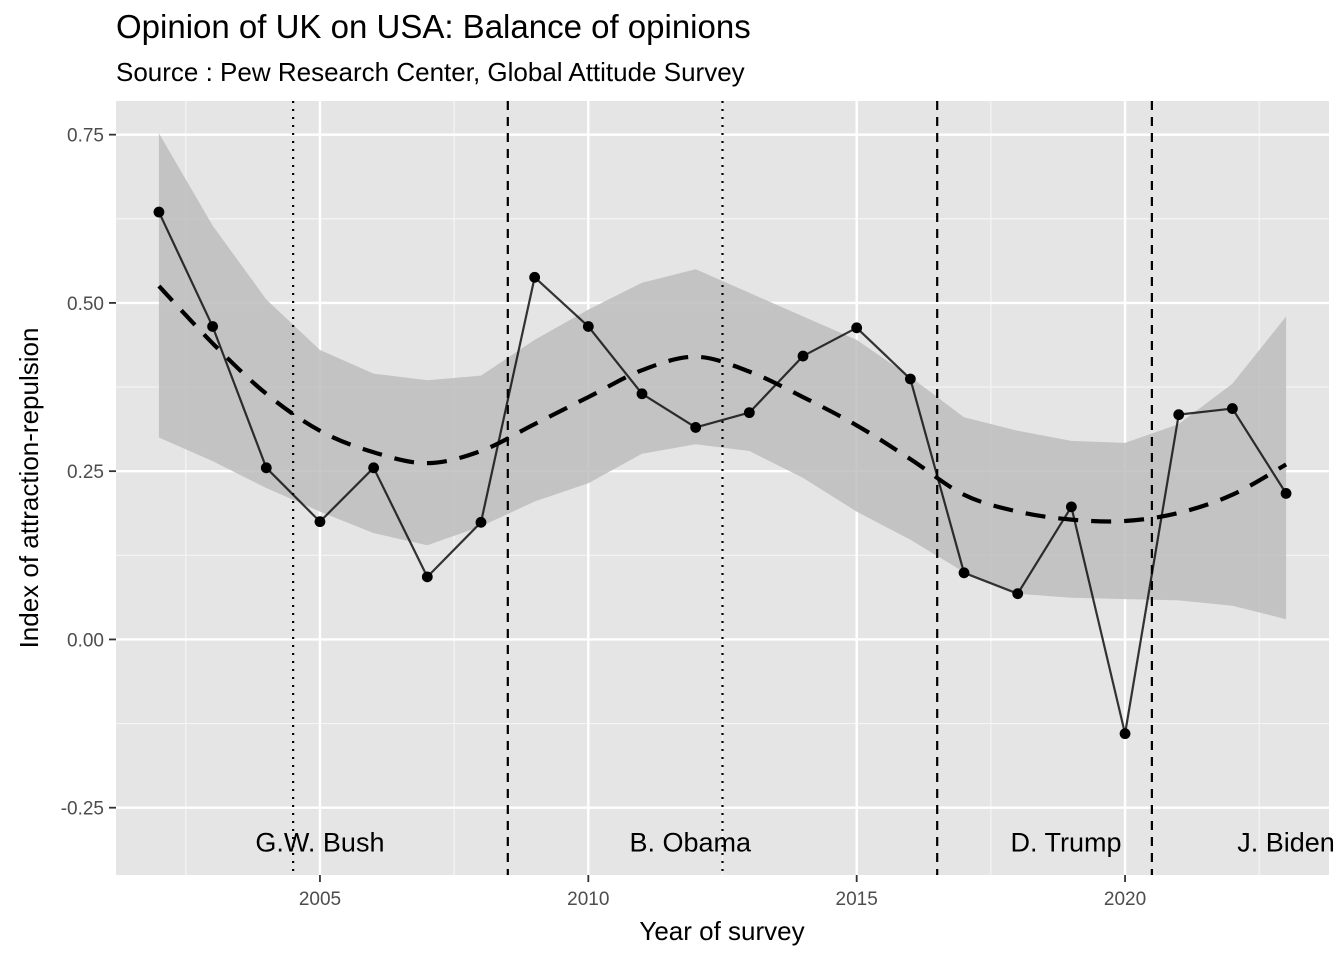 The height and width of the screenshot is (960, 1344). What do you see at coordinates (319, 842) in the screenshot?
I see `president-label: G.W. Bush` at bounding box center [319, 842].